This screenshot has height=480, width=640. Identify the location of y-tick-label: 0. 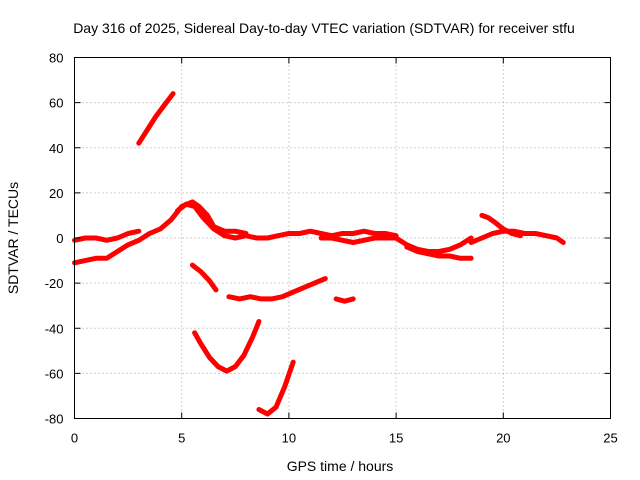
(59, 238).